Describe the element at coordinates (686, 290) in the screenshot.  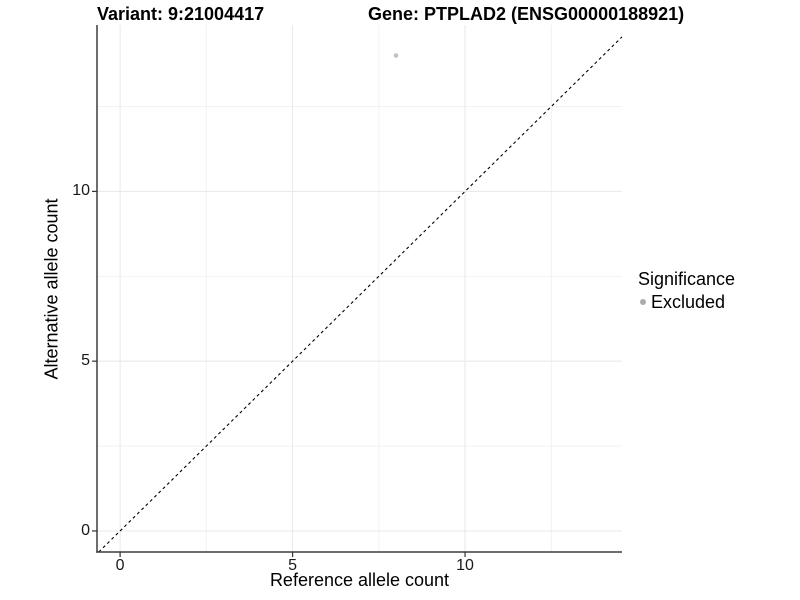
I see `legend: Significance Excluded` at that location.